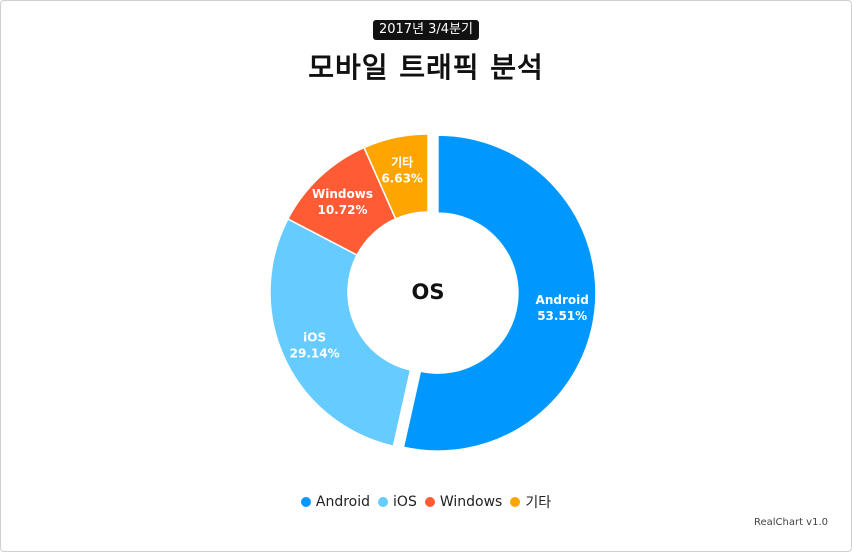  Describe the element at coordinates (538, 503) in the screenshot. I see `legend-label-other: 기타` at that location.